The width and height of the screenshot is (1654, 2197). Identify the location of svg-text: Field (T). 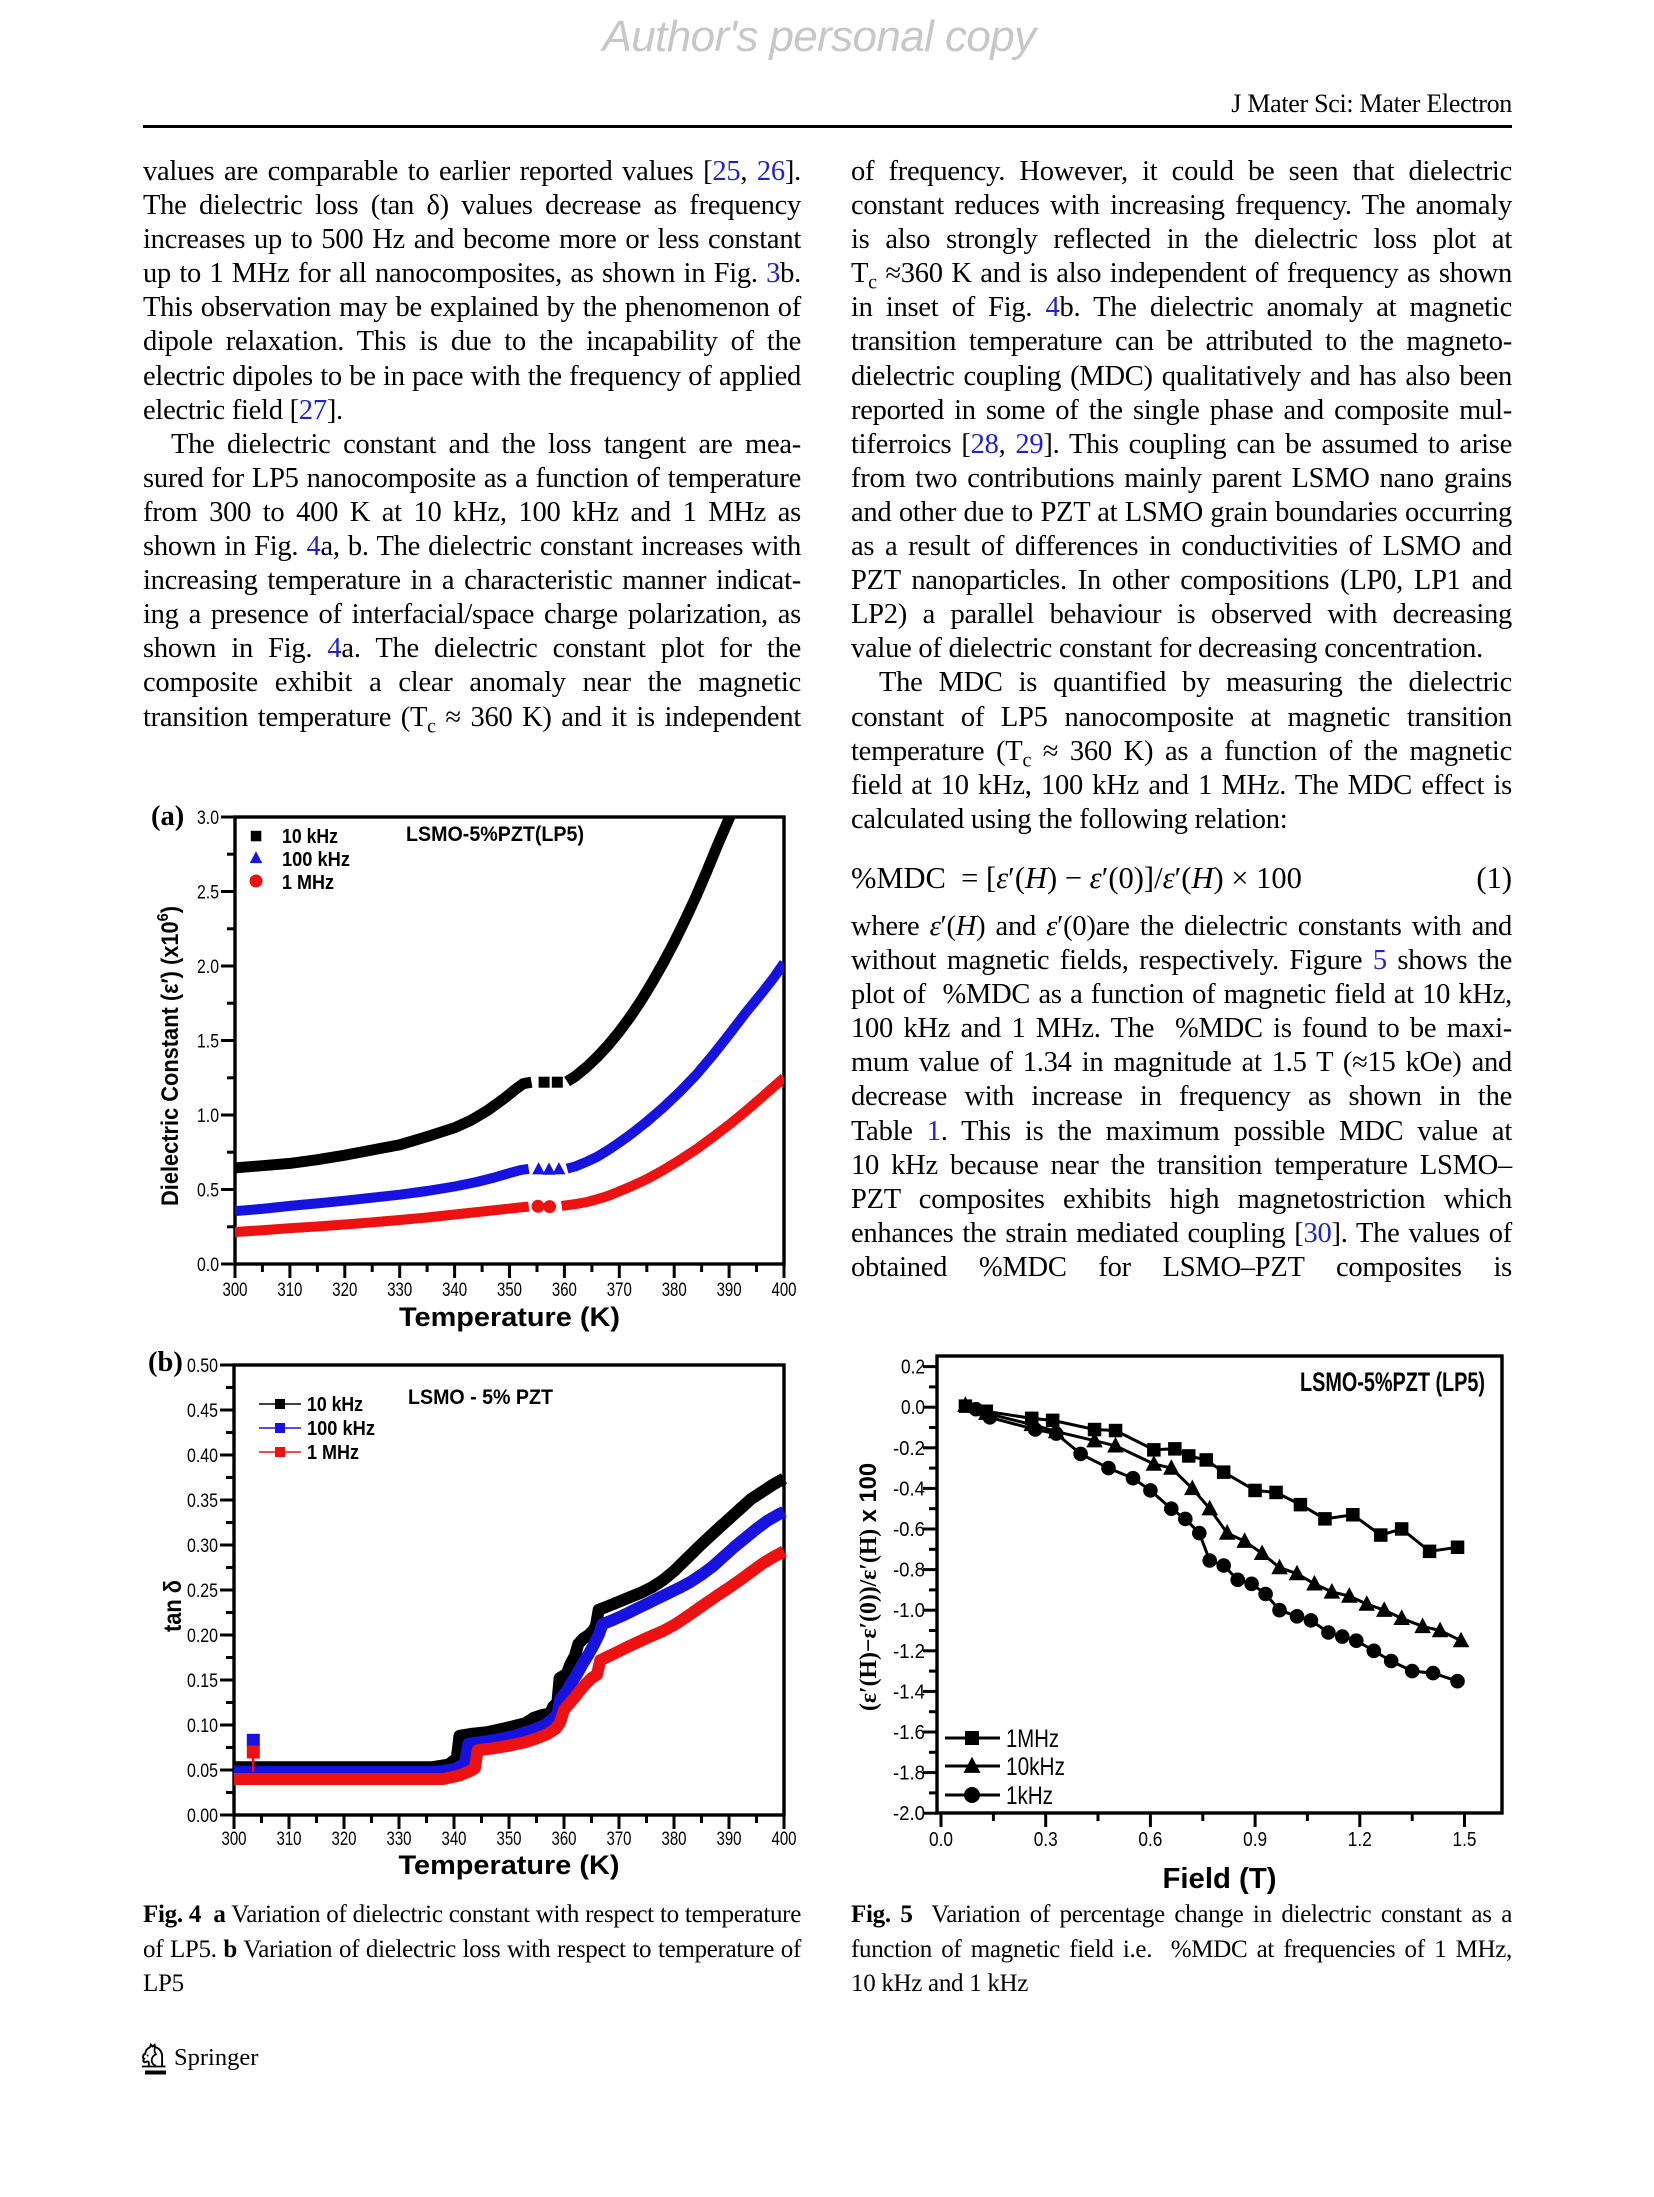
(1220, 1879).